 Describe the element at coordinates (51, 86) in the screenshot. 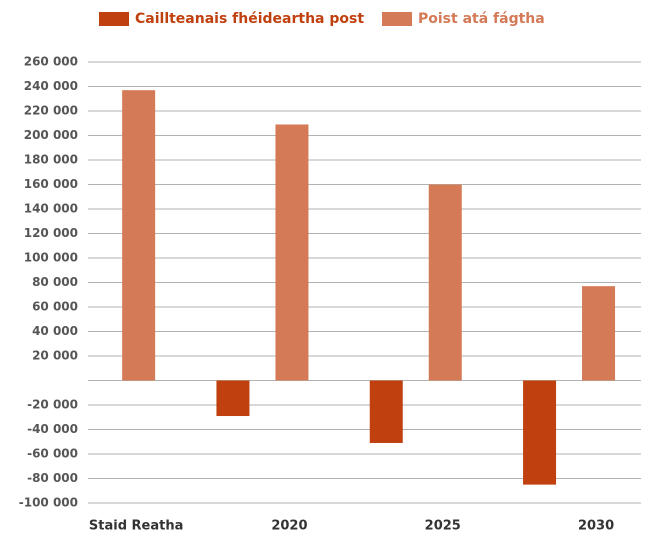

I see `y-tick-label: 240 000` at that location.